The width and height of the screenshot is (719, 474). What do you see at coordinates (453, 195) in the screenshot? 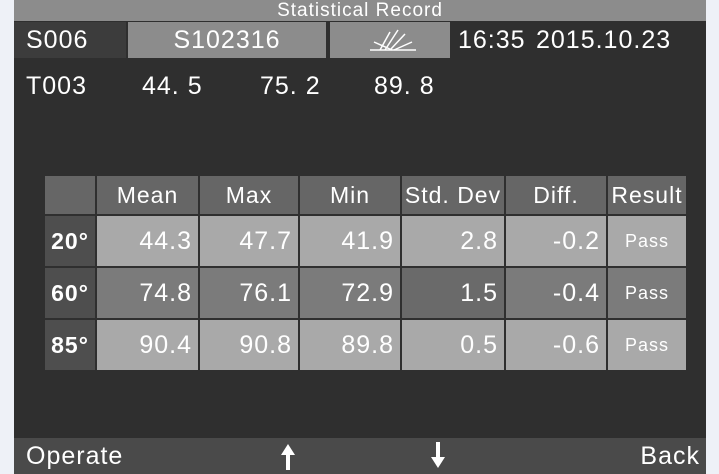
I see `column-header: Std. Dev` at bounding box center [453, 195].